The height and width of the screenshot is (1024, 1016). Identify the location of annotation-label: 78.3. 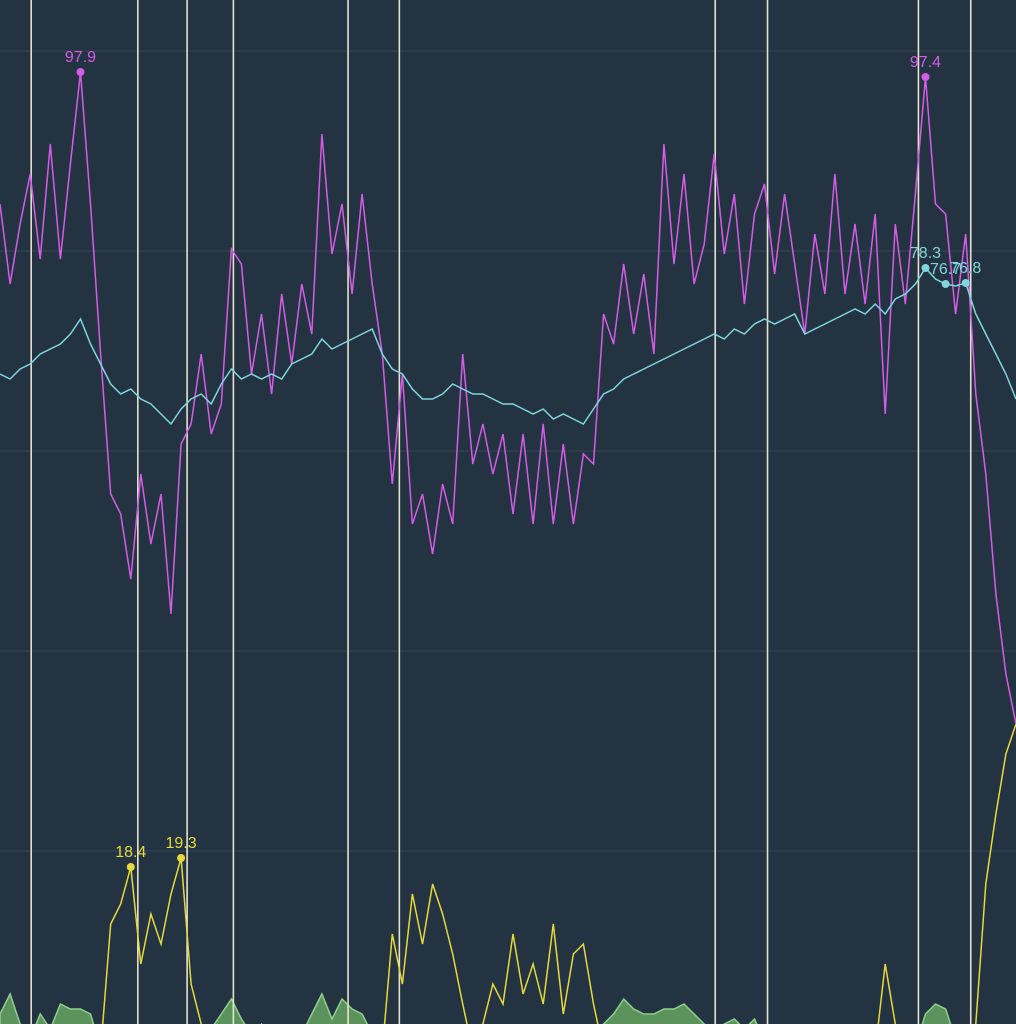
(925, 253).